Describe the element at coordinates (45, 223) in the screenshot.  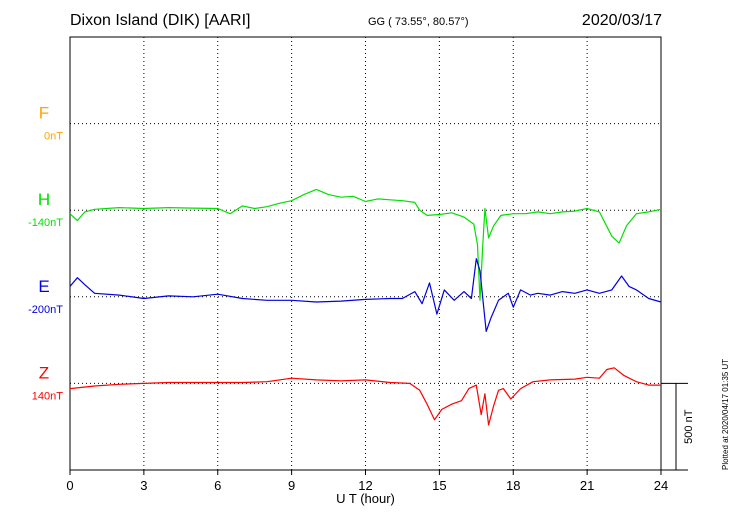
I see `channel-baseline-h: -140nT` at that location.